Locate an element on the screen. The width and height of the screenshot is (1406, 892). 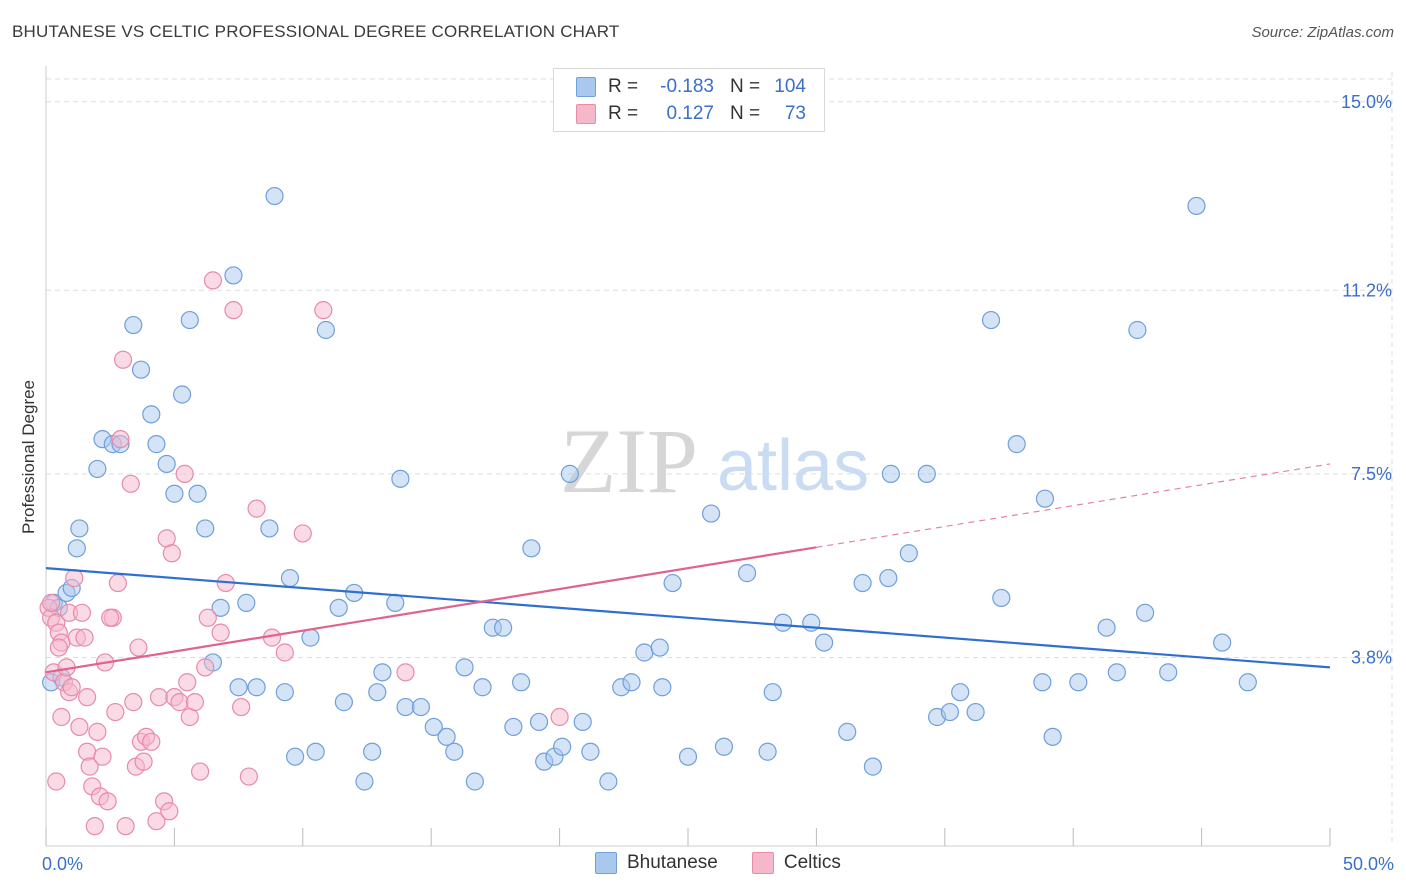
trend-line-bhutanese is located at coordinates (688, 618).